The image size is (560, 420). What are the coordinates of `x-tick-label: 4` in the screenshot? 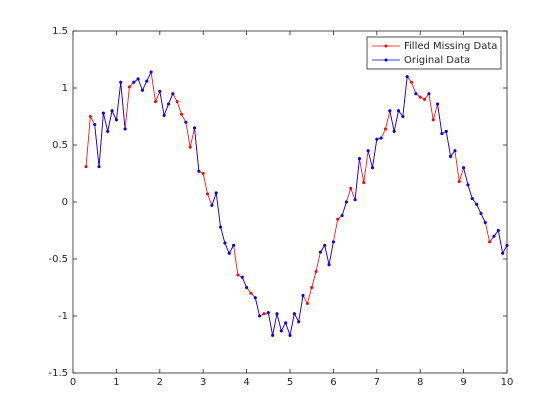 It's located at (246, 382).